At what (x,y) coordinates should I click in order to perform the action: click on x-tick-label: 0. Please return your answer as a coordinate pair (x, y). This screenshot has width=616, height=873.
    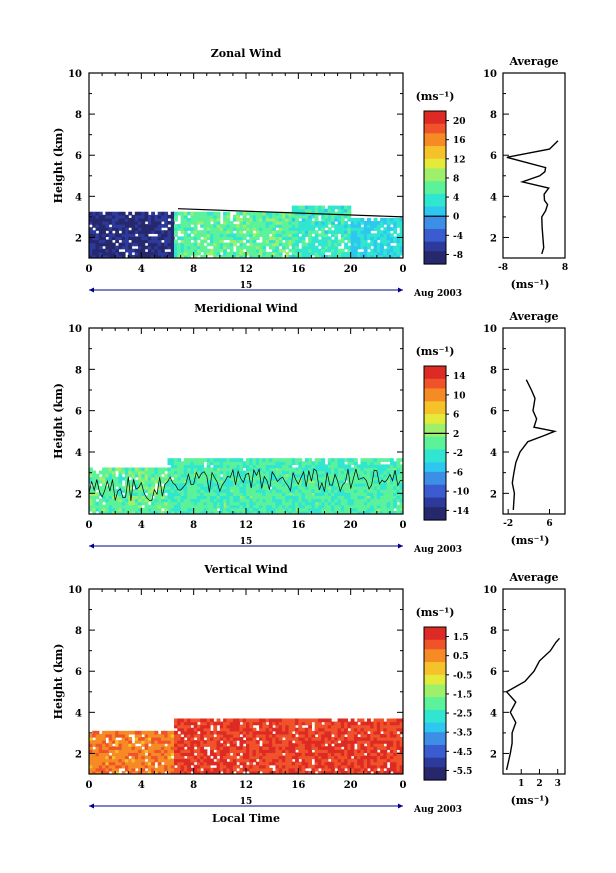
    Looking at the image, I should click on (89, 525).